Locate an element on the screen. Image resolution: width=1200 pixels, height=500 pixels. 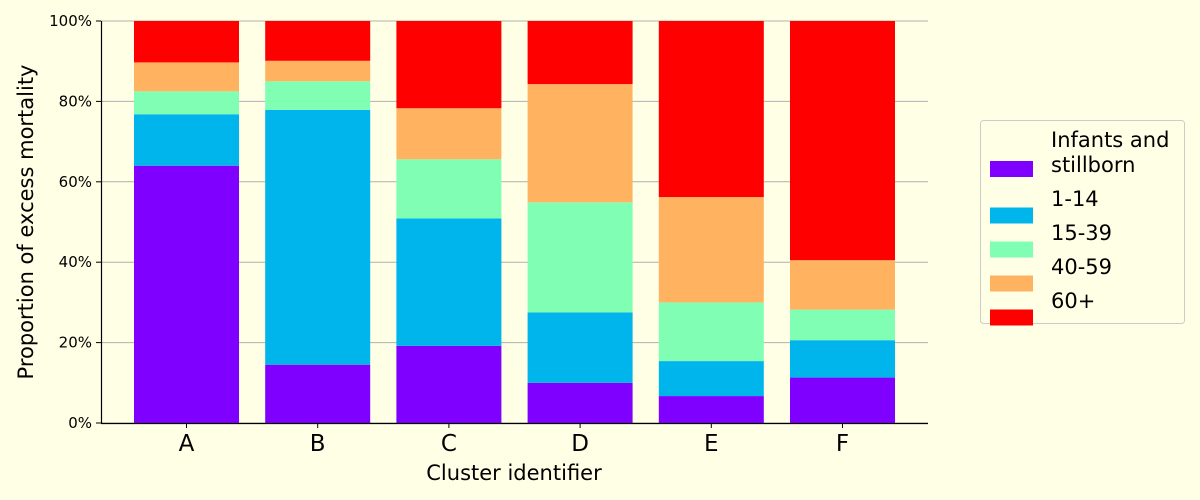
x-tick-label: A is located at coordinates (187, 444).